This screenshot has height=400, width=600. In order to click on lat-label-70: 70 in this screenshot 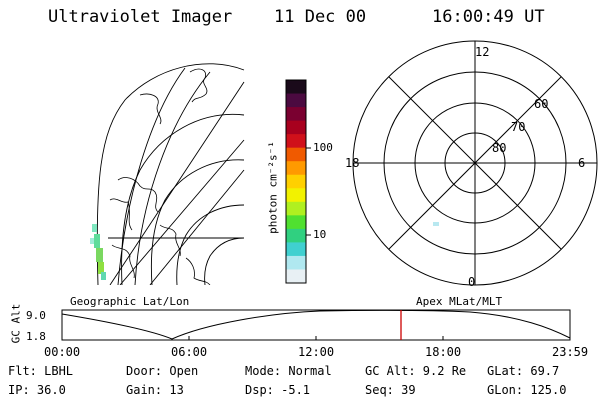, I will do `click(518, 127)`.